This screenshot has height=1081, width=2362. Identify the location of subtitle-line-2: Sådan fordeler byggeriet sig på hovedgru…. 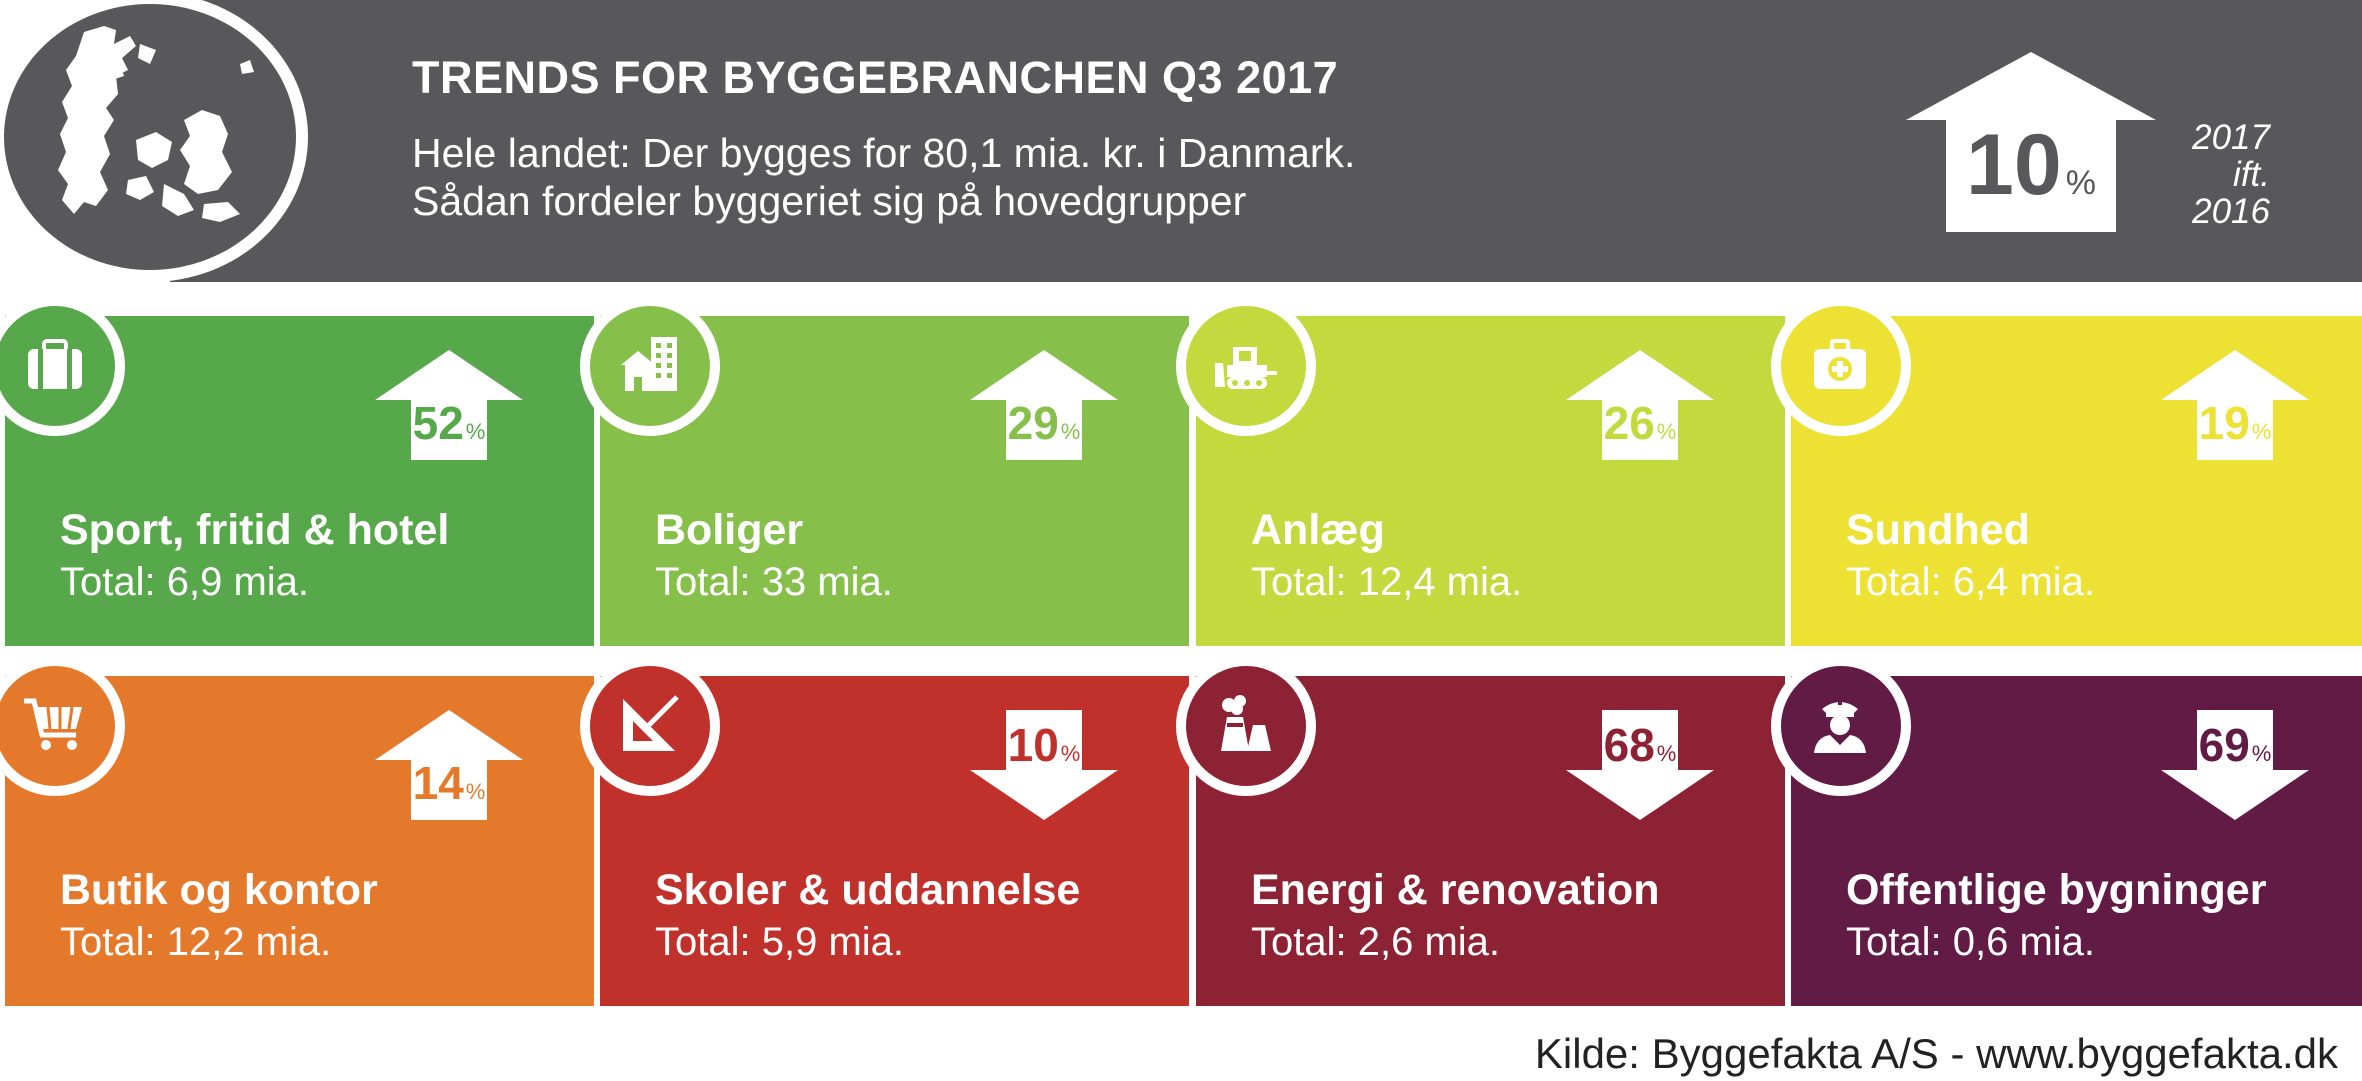
(829, 201).